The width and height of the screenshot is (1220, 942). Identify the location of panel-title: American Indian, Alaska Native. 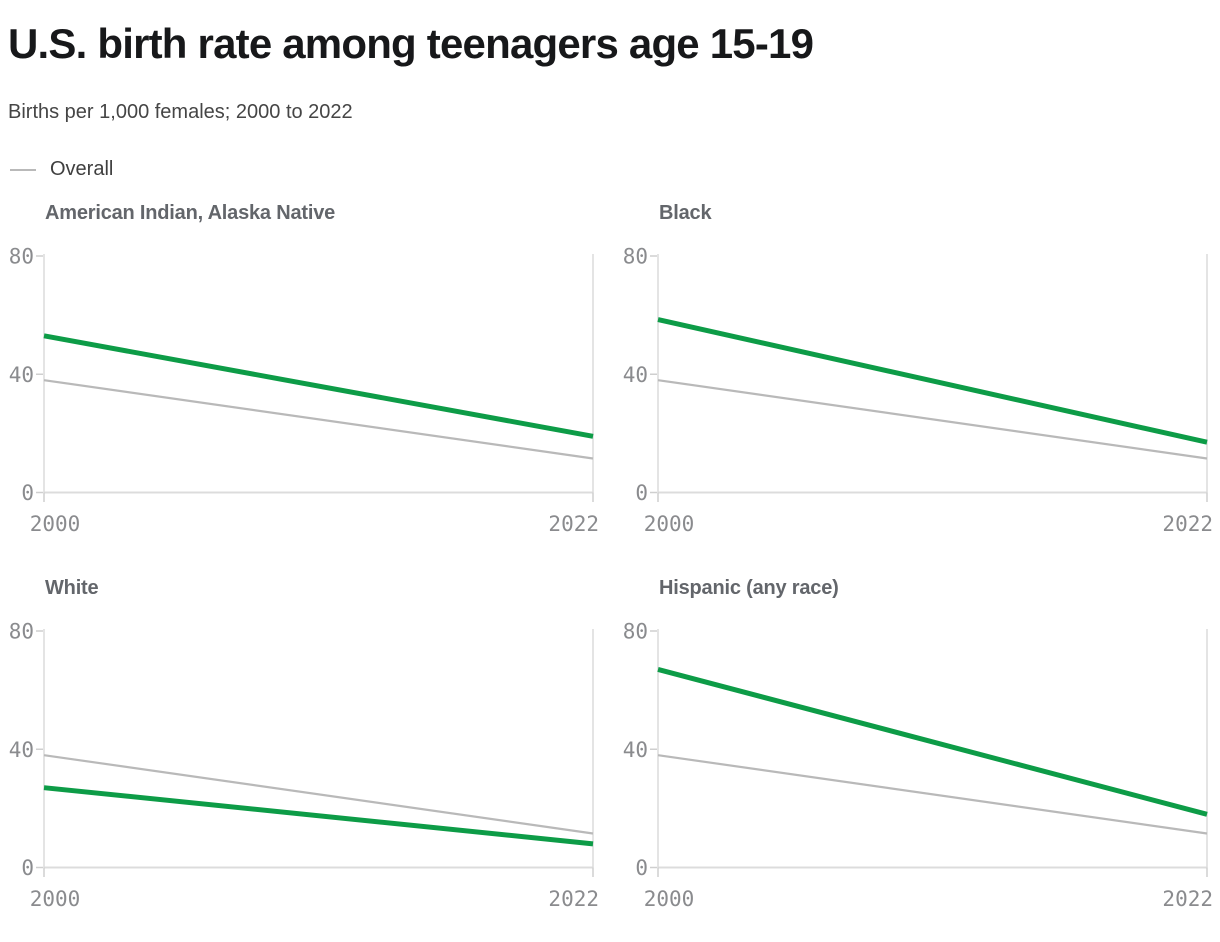
(190, 213).